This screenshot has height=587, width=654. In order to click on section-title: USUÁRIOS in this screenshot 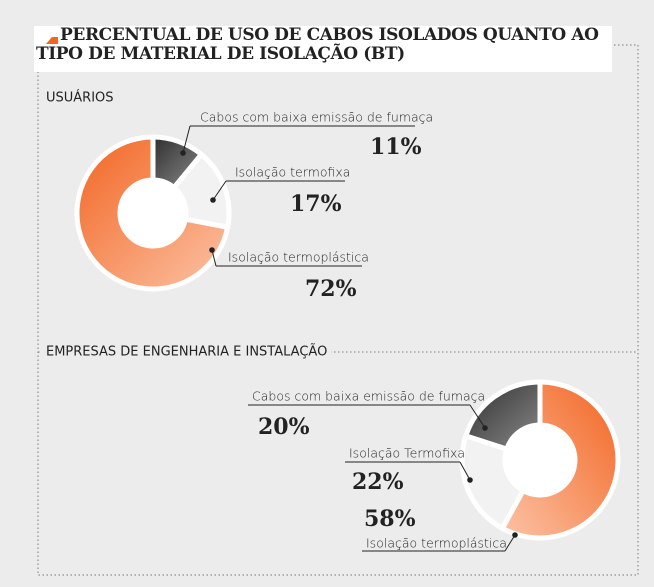, I will do `click(80, 98)`.